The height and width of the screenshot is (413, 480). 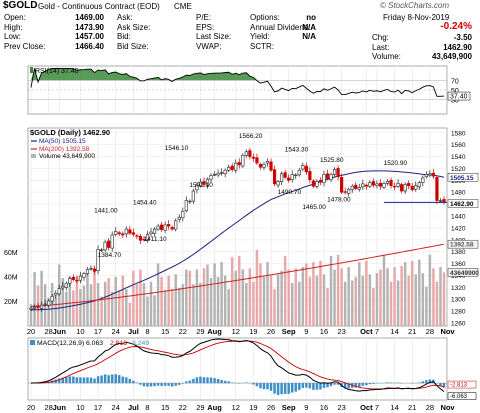 I want to click on x-axis-label-bottom: Jul, so click(x=133, y=407).